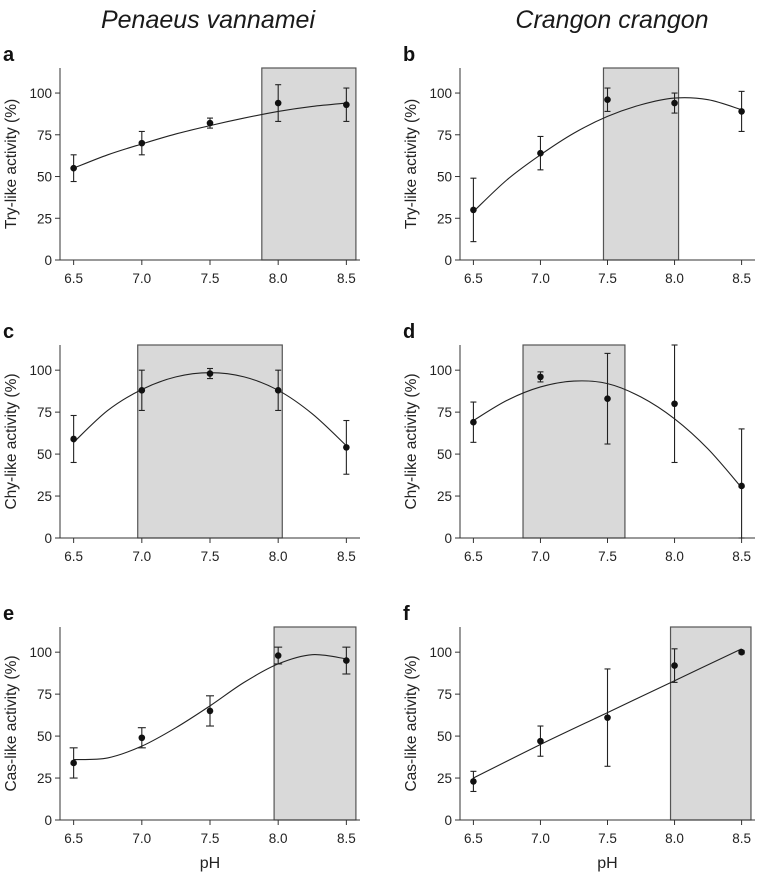 The height and width of the screenshot is (875, 761). I want to click on y-axis-label: Cas-like activity (%), so click(11, 723).